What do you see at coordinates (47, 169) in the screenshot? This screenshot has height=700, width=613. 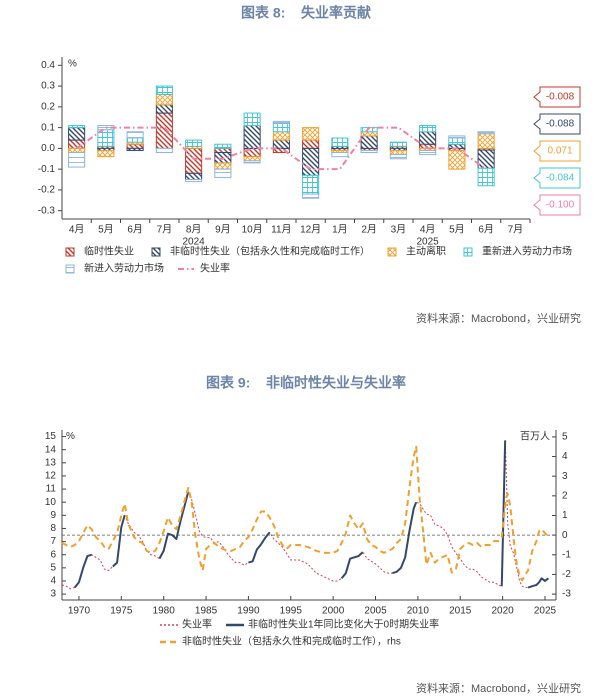 I see `y-tick-label: -0.1` at bounding box center [47, 169].